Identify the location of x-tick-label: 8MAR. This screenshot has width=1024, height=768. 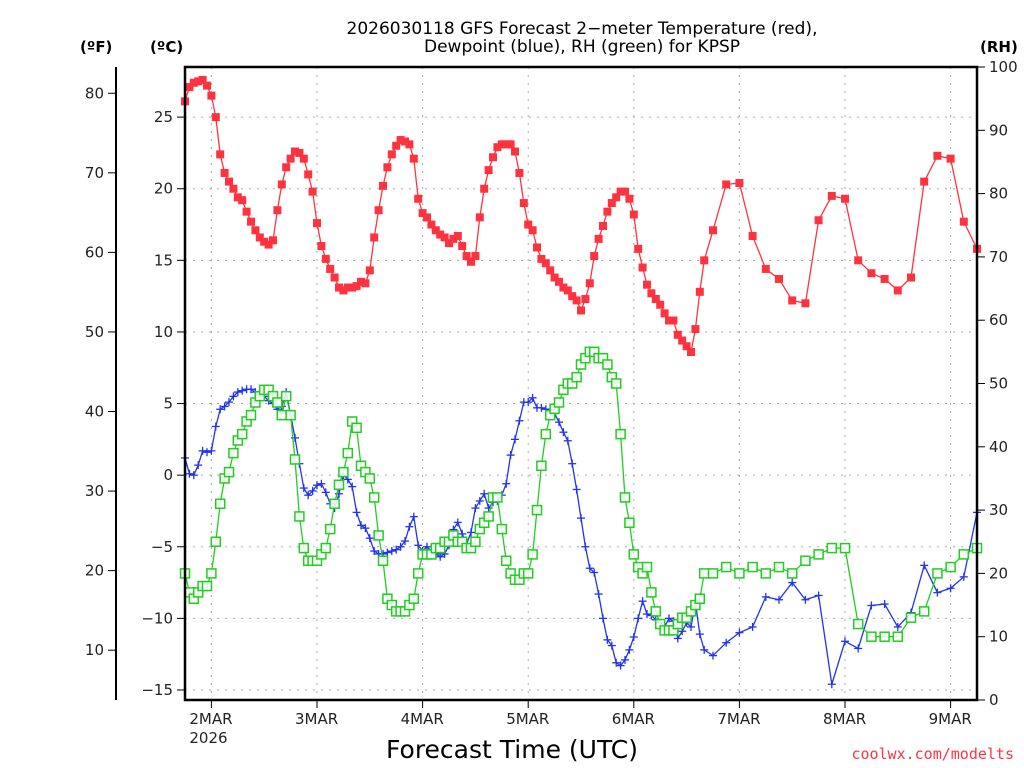
(844, 719).